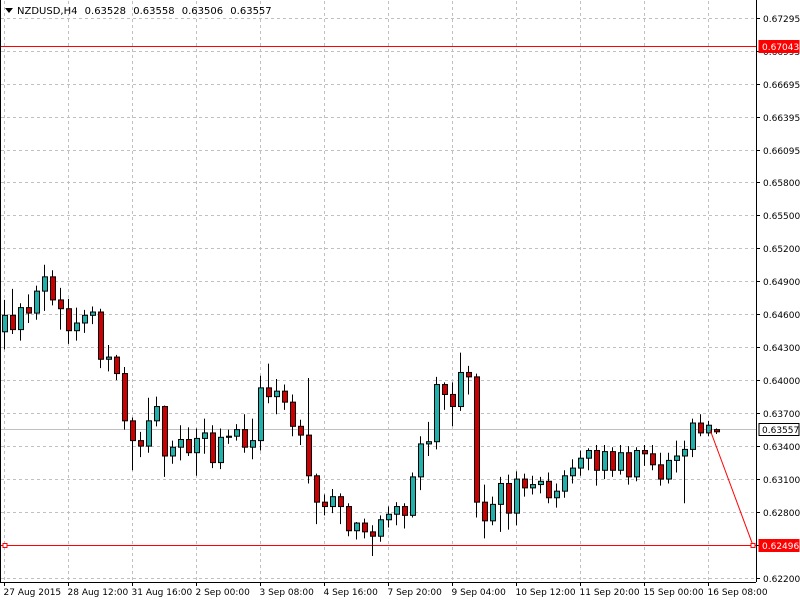 Image resolution: width=800 pixels, height=600 pixels. Describe the element at coordinates (781, 349) in the screenshot. I see `price-tick-label: 0.64300` at that location.